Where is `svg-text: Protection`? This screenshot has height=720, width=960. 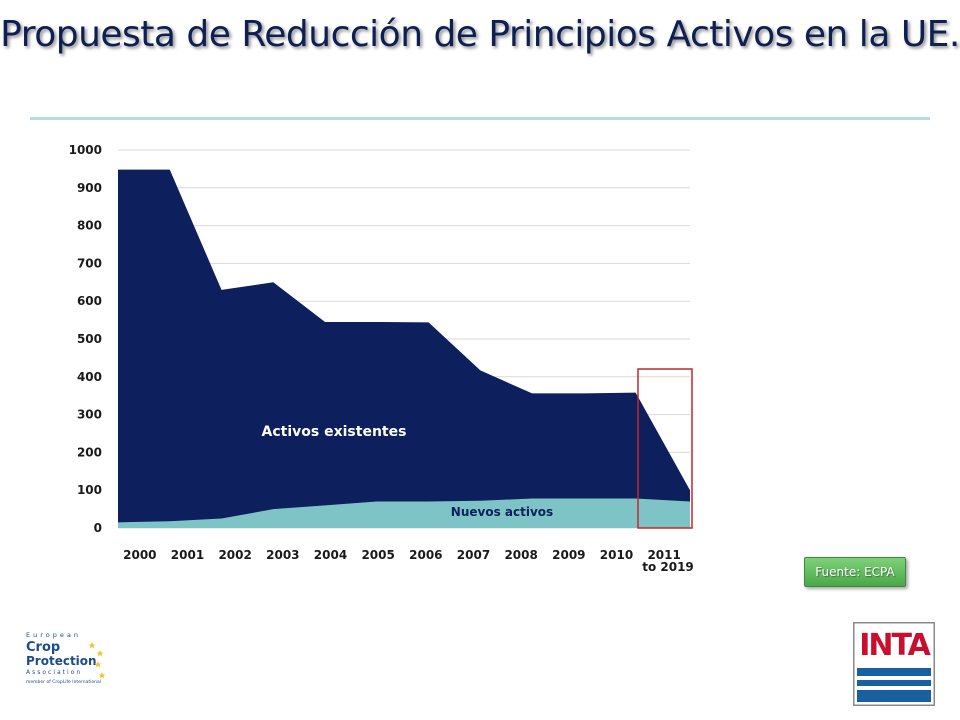
svg-text: Protection is located at coordinates (61, 661).